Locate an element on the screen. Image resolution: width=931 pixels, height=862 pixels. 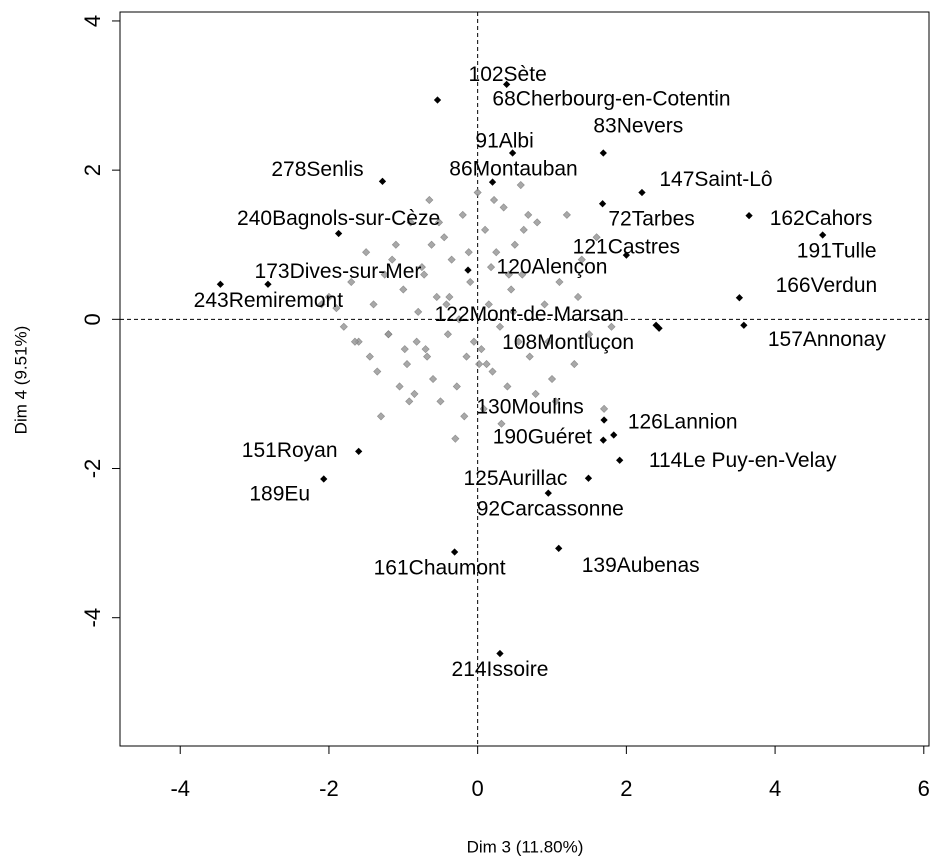
x-tick-label: 2 is located at coordinates (626, 788).